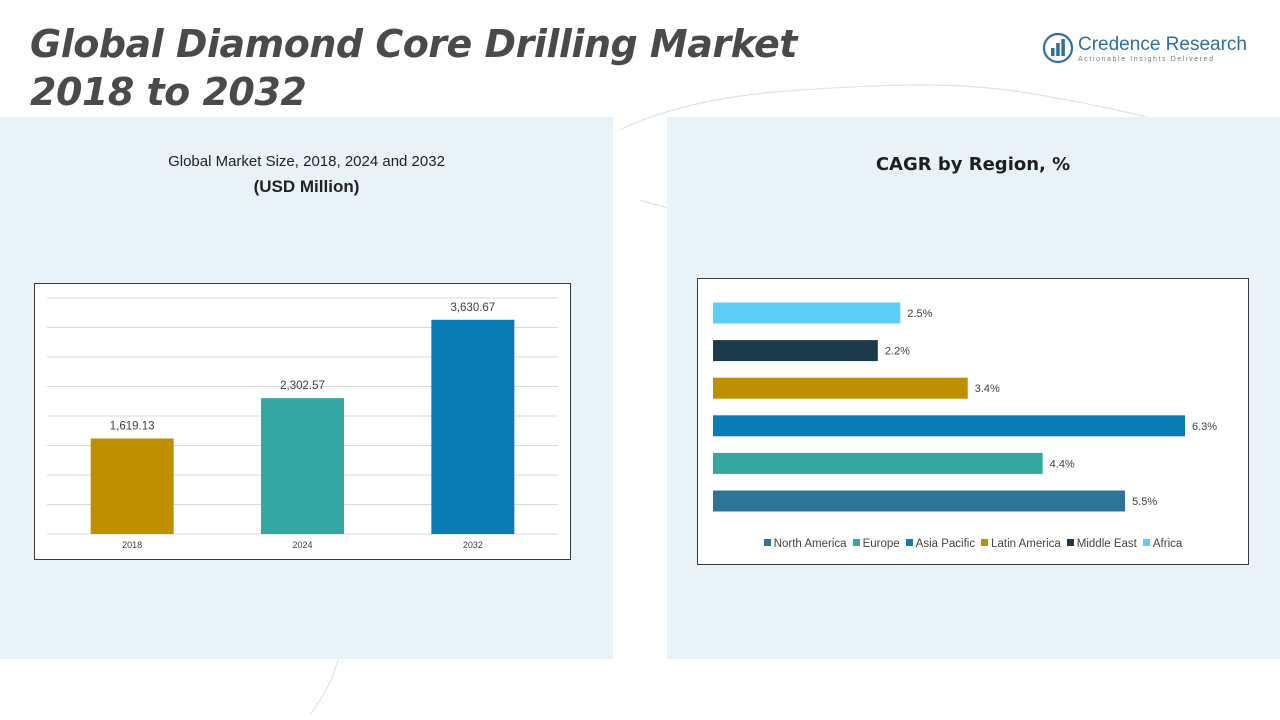 The image size is (1280, 720). What do you see at coordinates (1026, 544) in the screenshot?
I see `legend-label: Latin America` at bounding box center [1026, 544].